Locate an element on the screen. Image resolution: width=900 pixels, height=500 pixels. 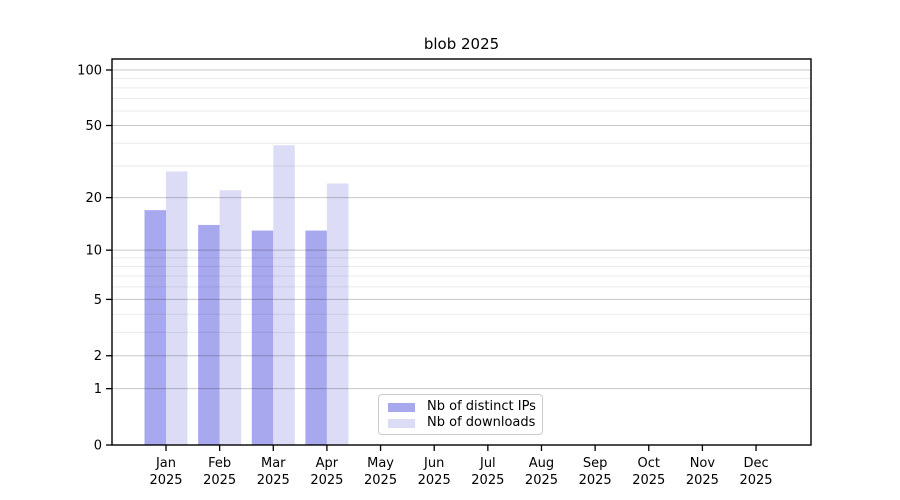
y-tick-label: 20 is located at coordinates (93, 198).